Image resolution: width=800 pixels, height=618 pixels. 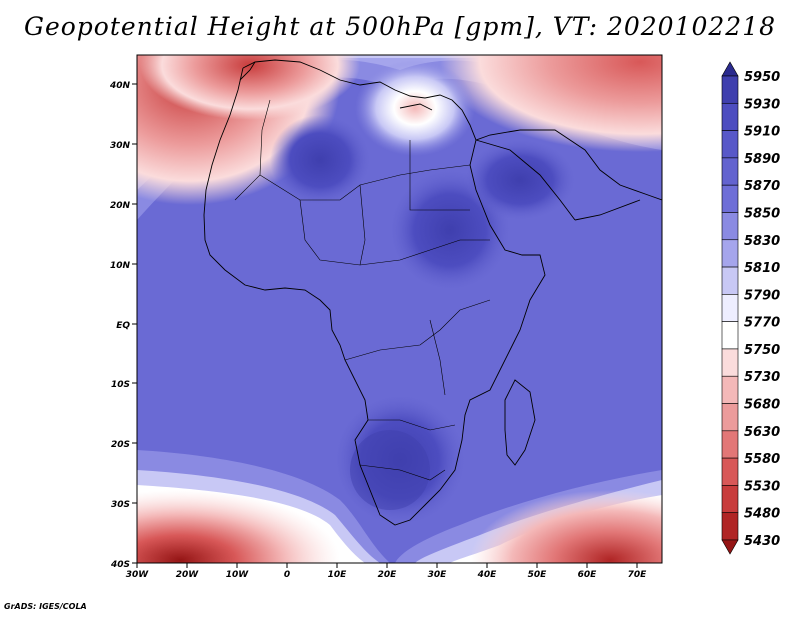 What do you see at coordinates (762, 159) in the screenshot?
I see `colorbar-label: 5890` at bounding box center [762, 159].